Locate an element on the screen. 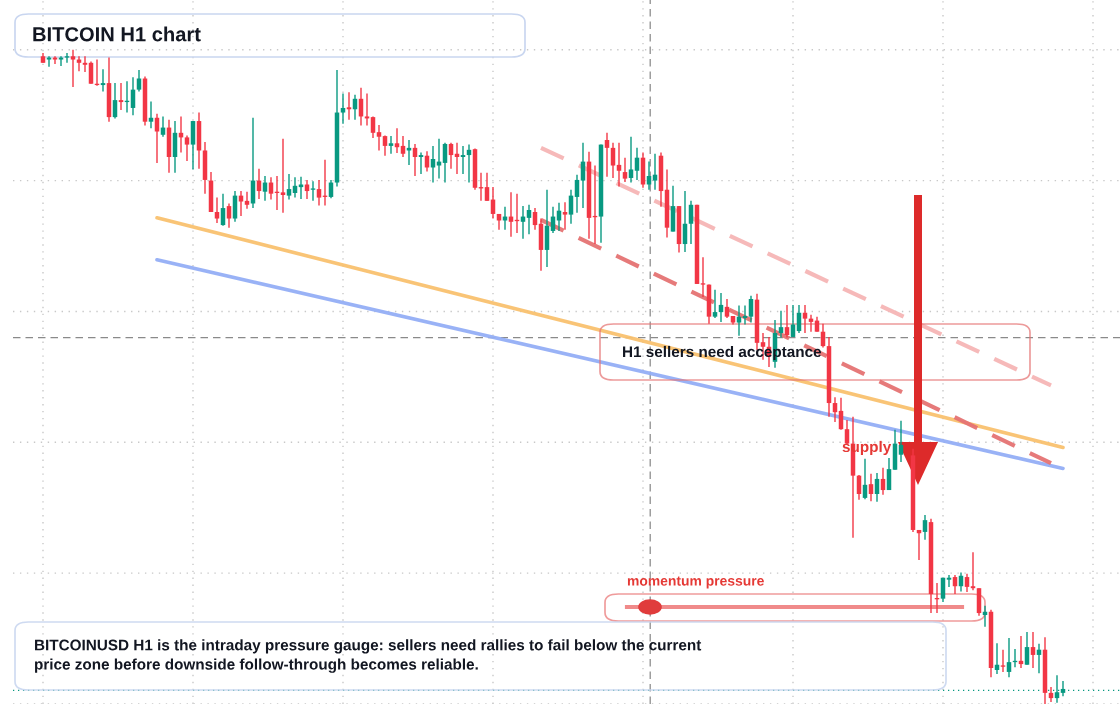  chart-title: BITCOIN H1 chart is located at coordinates (117, 34).